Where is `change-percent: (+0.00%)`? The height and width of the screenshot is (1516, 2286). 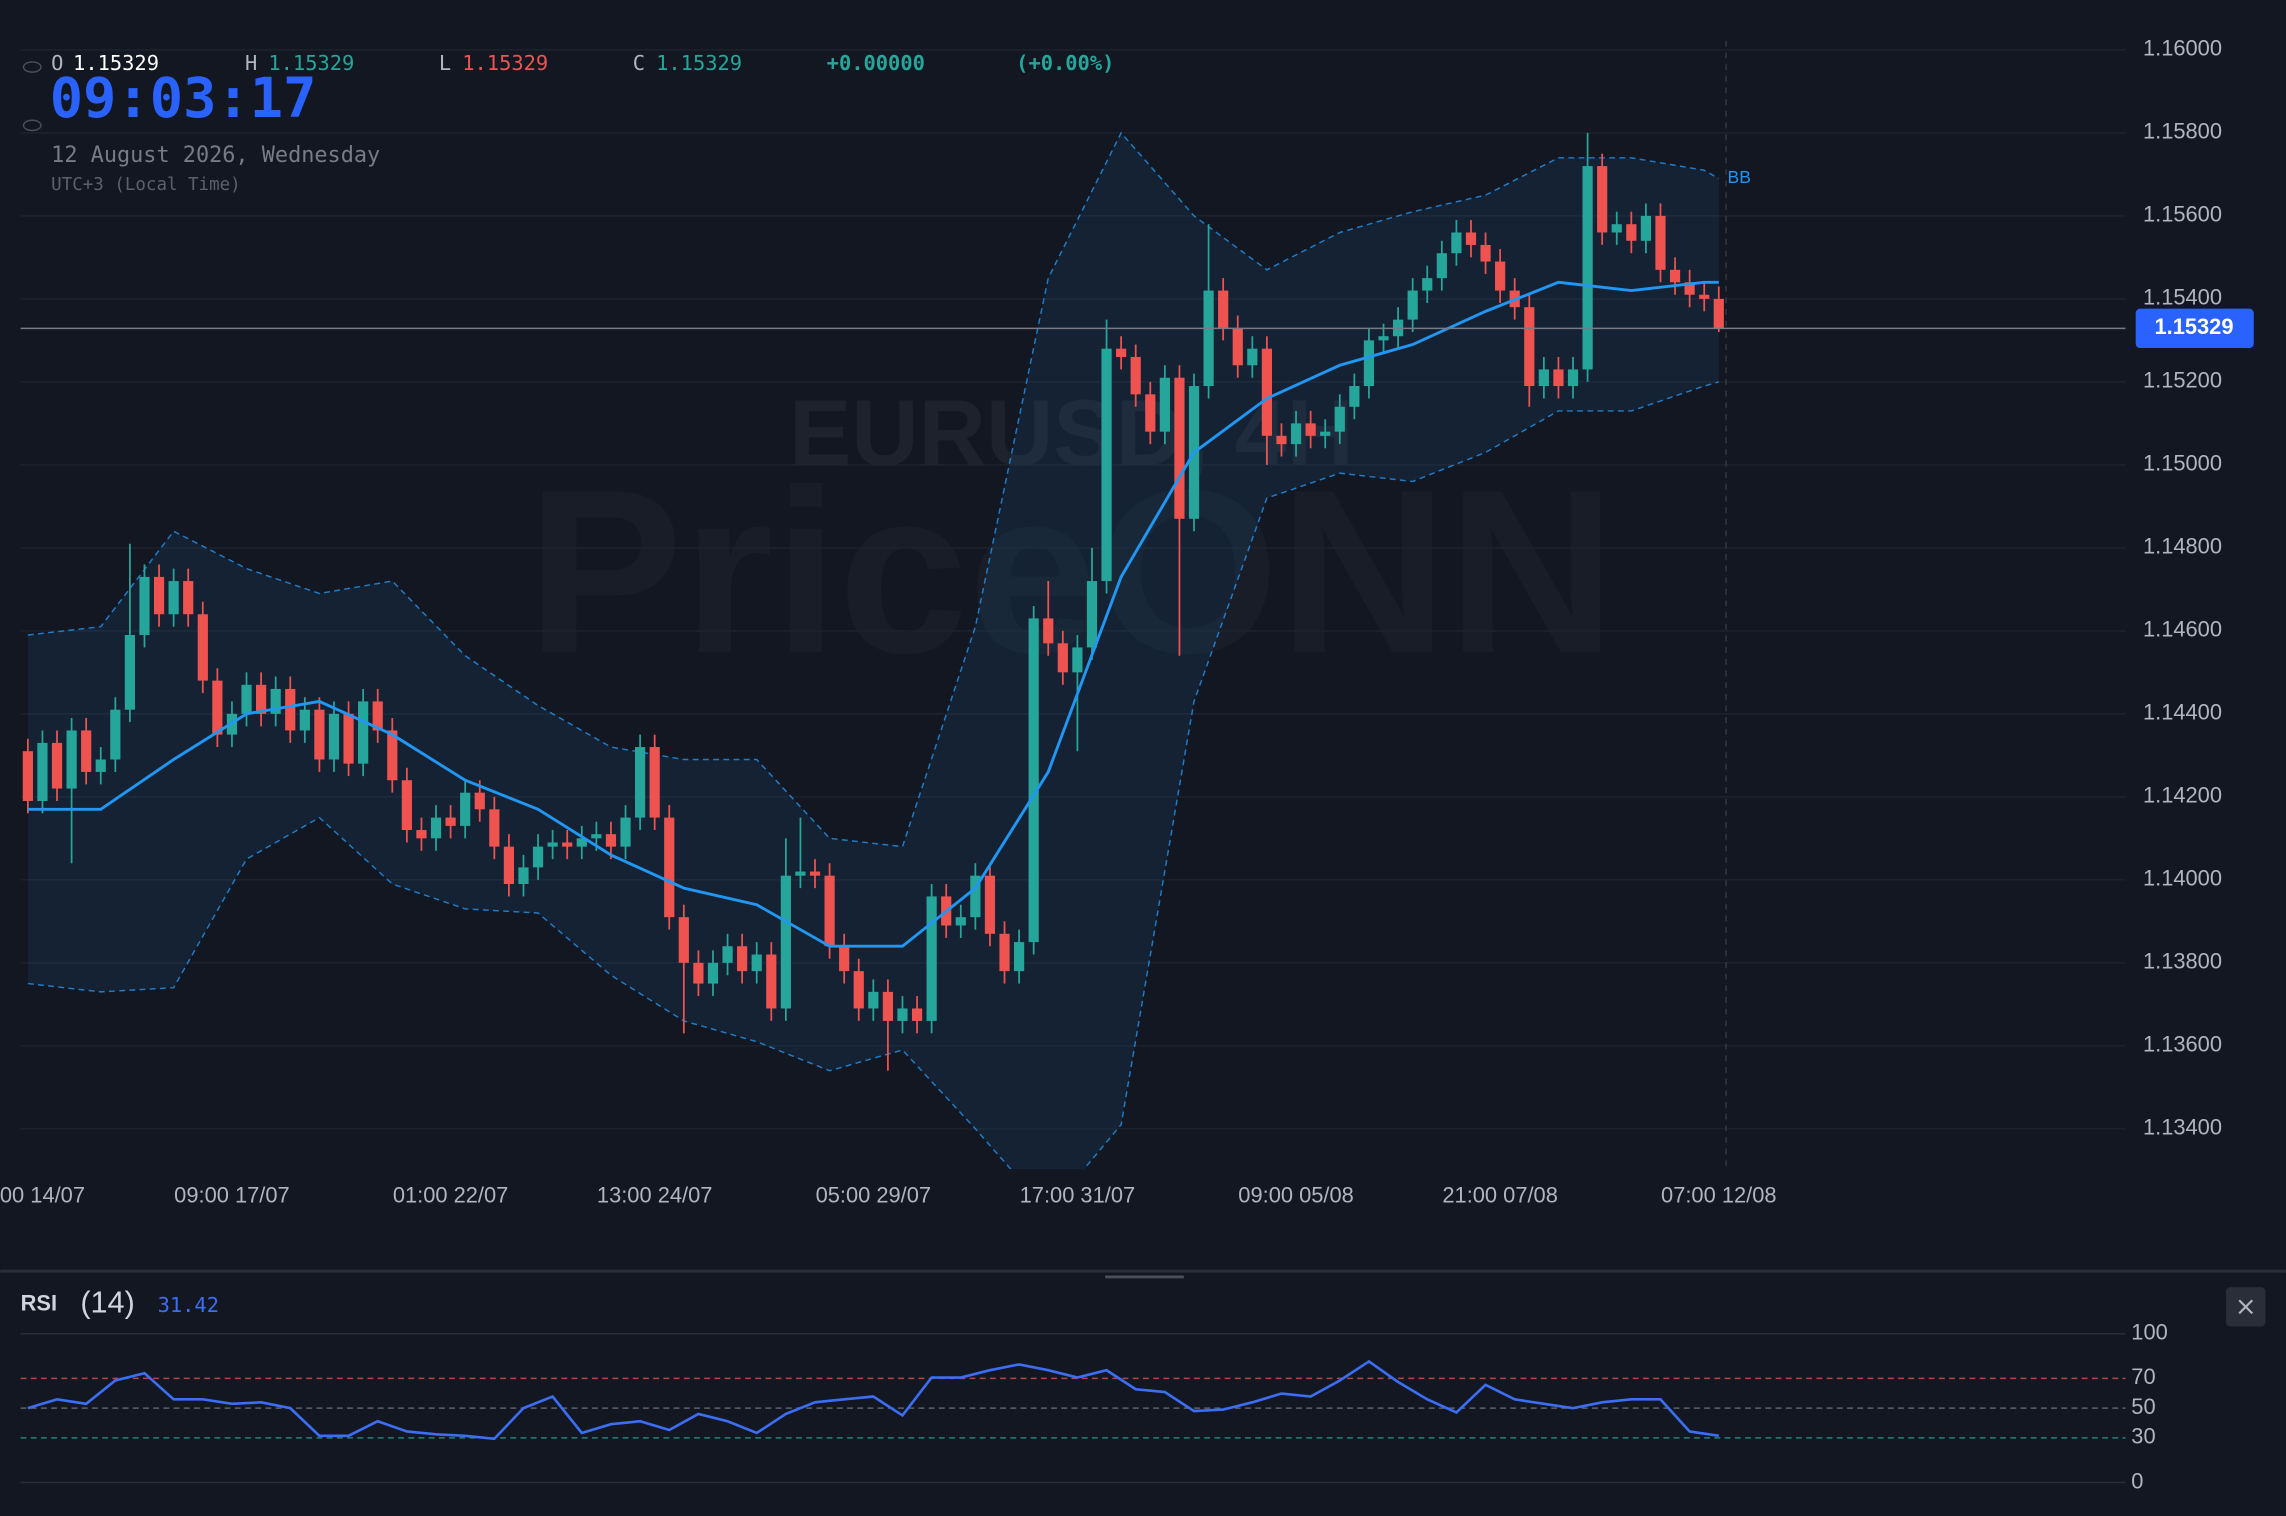 change-percent: (+0.00%) is located at coordinates (1065, 63).